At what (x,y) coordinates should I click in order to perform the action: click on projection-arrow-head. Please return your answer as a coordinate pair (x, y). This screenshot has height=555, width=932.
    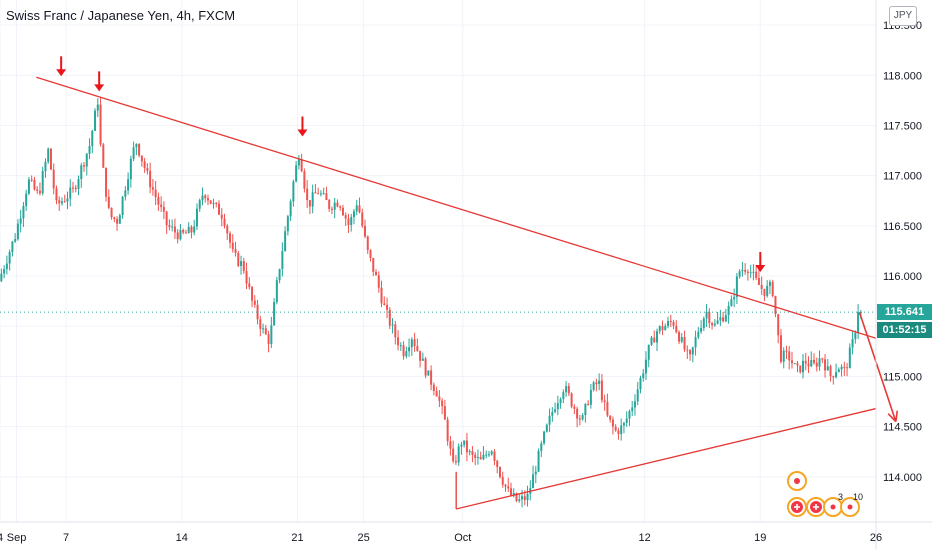
    Looking at the image, I should click on (897, 416).